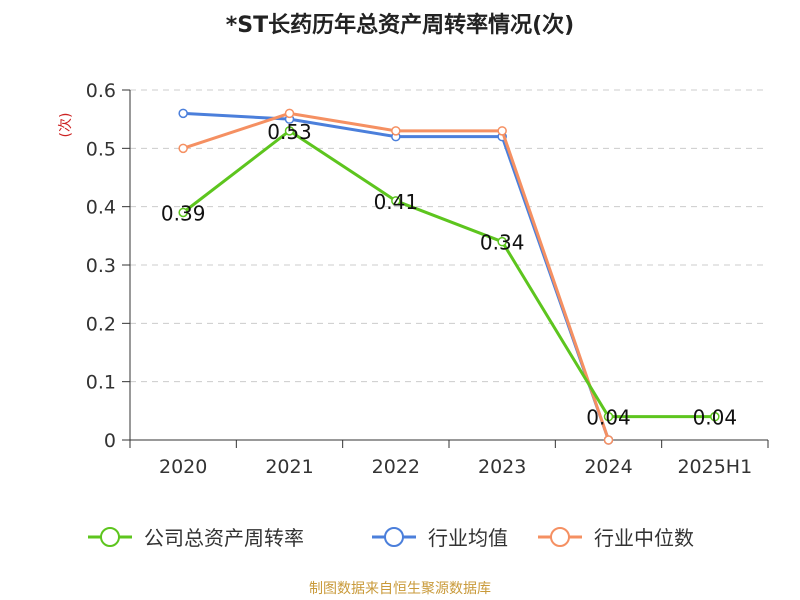 The height and width of the screenshot is (600, 800). I want to click on legend-label: 行业中位数, so click(644, 538).